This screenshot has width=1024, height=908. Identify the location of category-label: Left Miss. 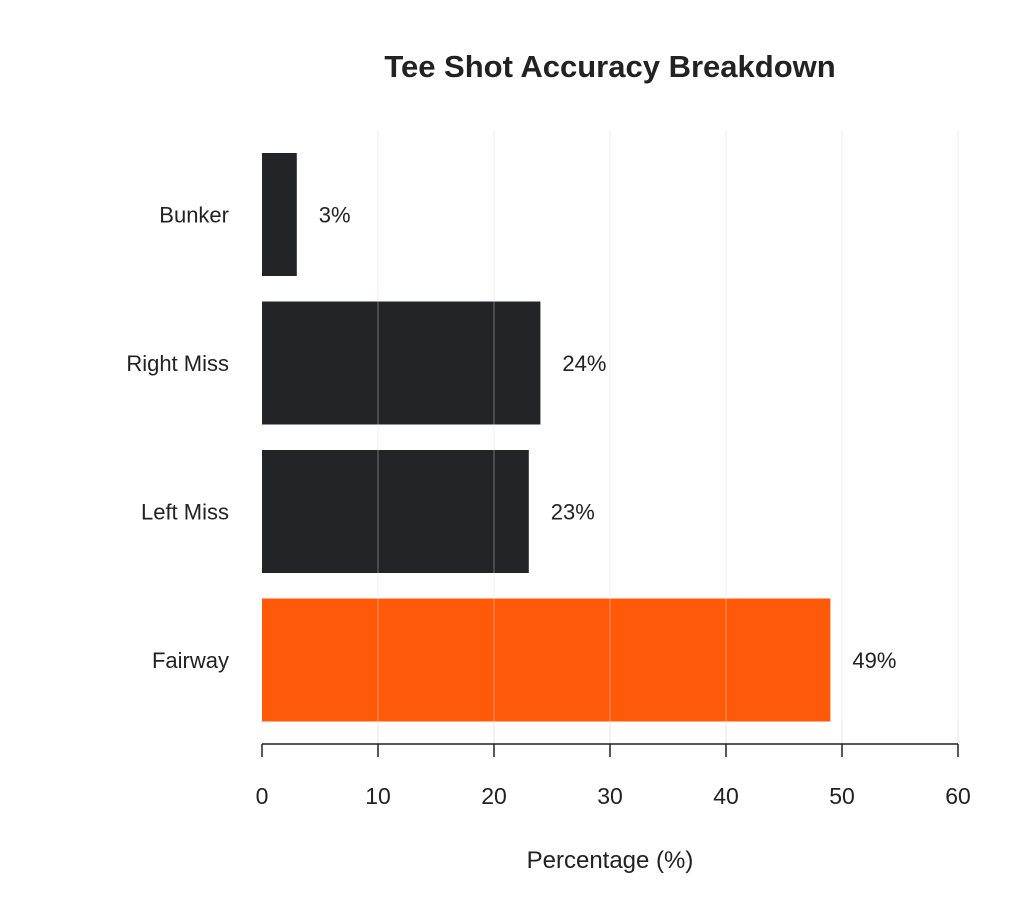
(185, 512).